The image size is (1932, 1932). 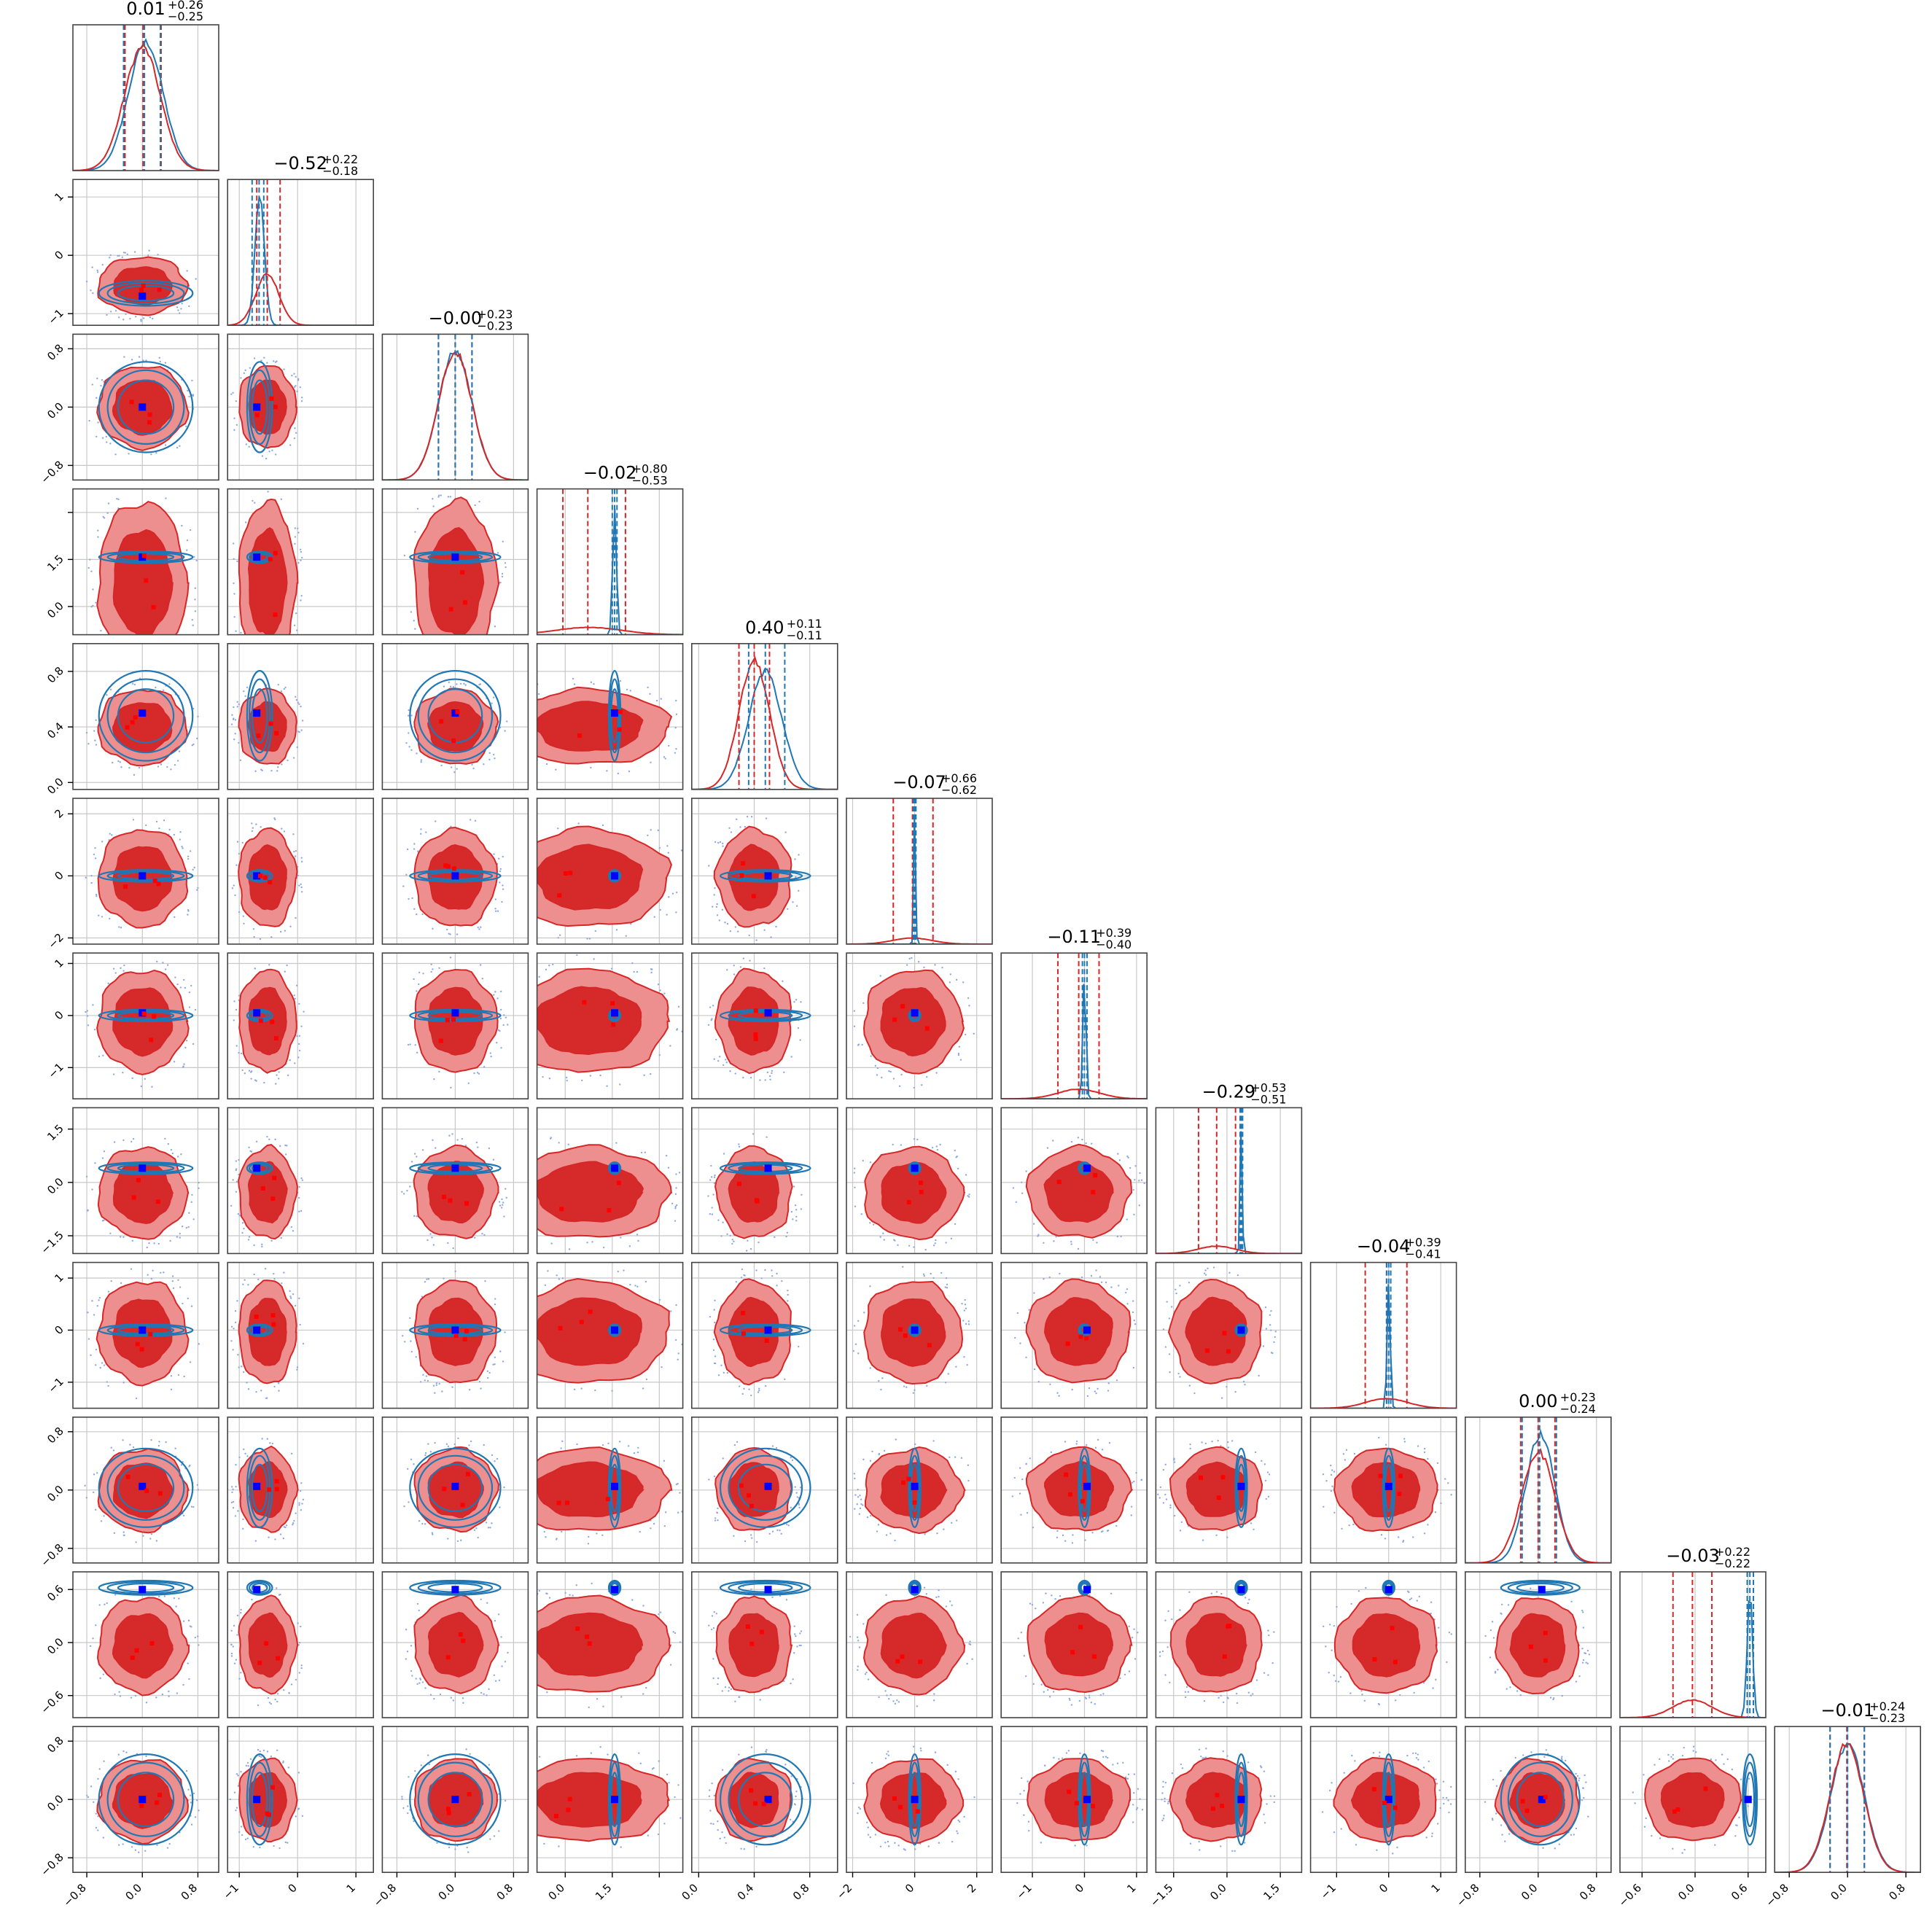 What do you see at coordinates (1630, 1895) in the screenshot?
I see `x-tick-label: −0.6` at bounding box center [1630, 1895].